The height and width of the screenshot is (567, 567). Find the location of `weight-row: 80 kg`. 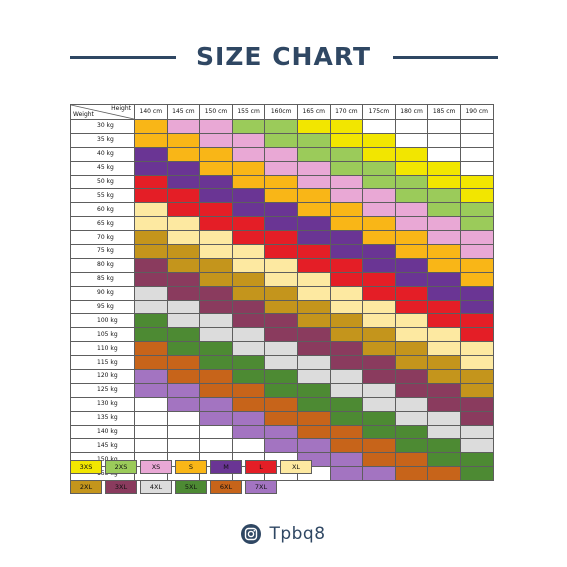

weight-row: 80 kg is located at coordinates (282, 265).